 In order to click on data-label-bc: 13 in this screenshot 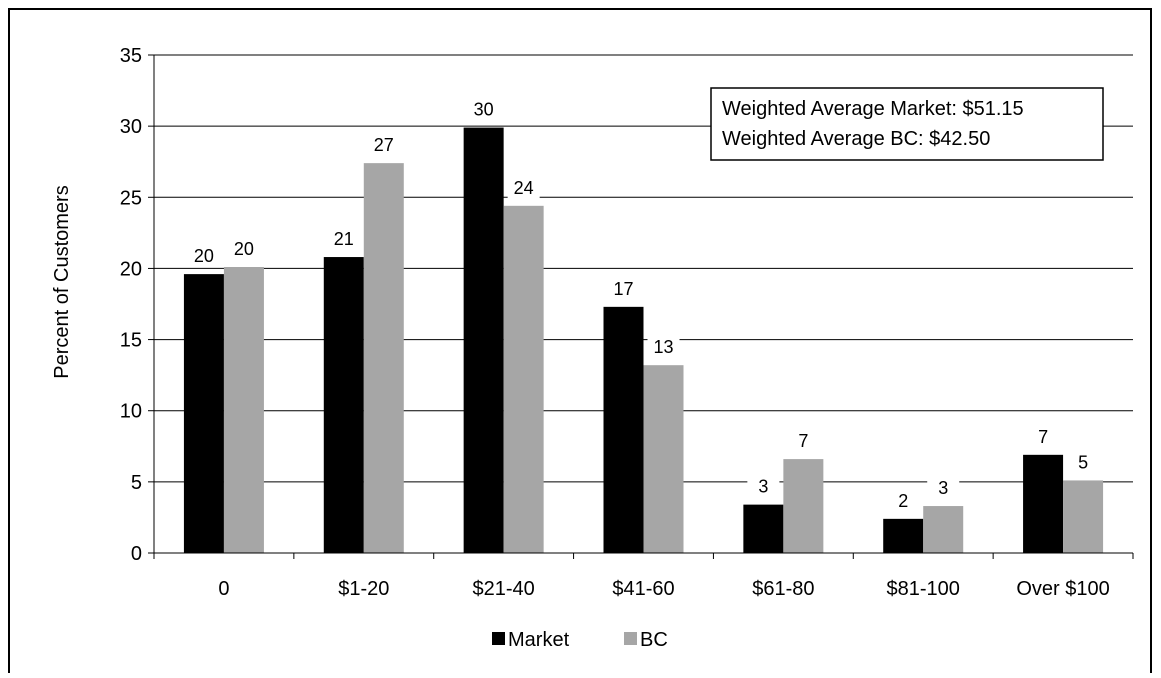, I will do `click(663, 347)`.